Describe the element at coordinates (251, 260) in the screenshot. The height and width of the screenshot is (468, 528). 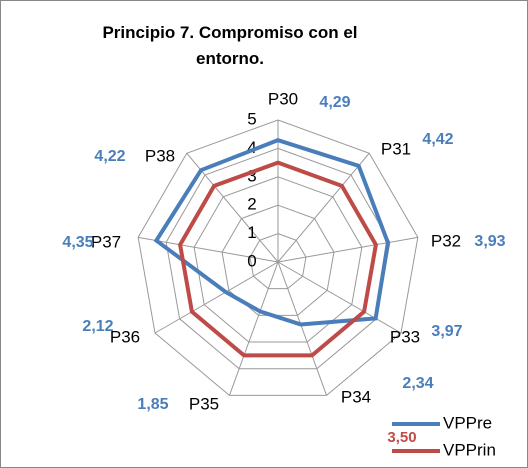
I see `y-tick-label: 0` at that location.